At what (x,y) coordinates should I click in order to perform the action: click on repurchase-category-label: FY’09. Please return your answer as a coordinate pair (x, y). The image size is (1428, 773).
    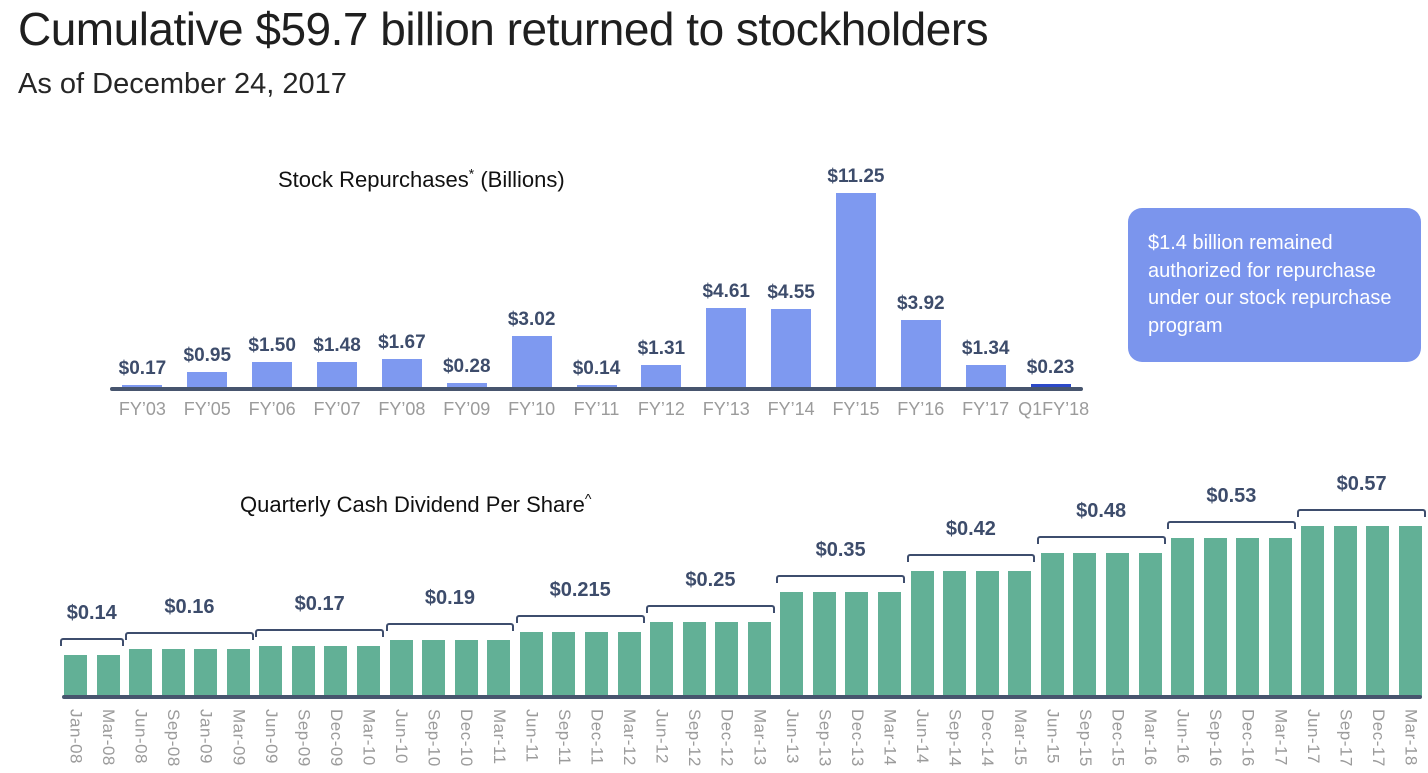
    Looking at the image, I should click on (467, 409).